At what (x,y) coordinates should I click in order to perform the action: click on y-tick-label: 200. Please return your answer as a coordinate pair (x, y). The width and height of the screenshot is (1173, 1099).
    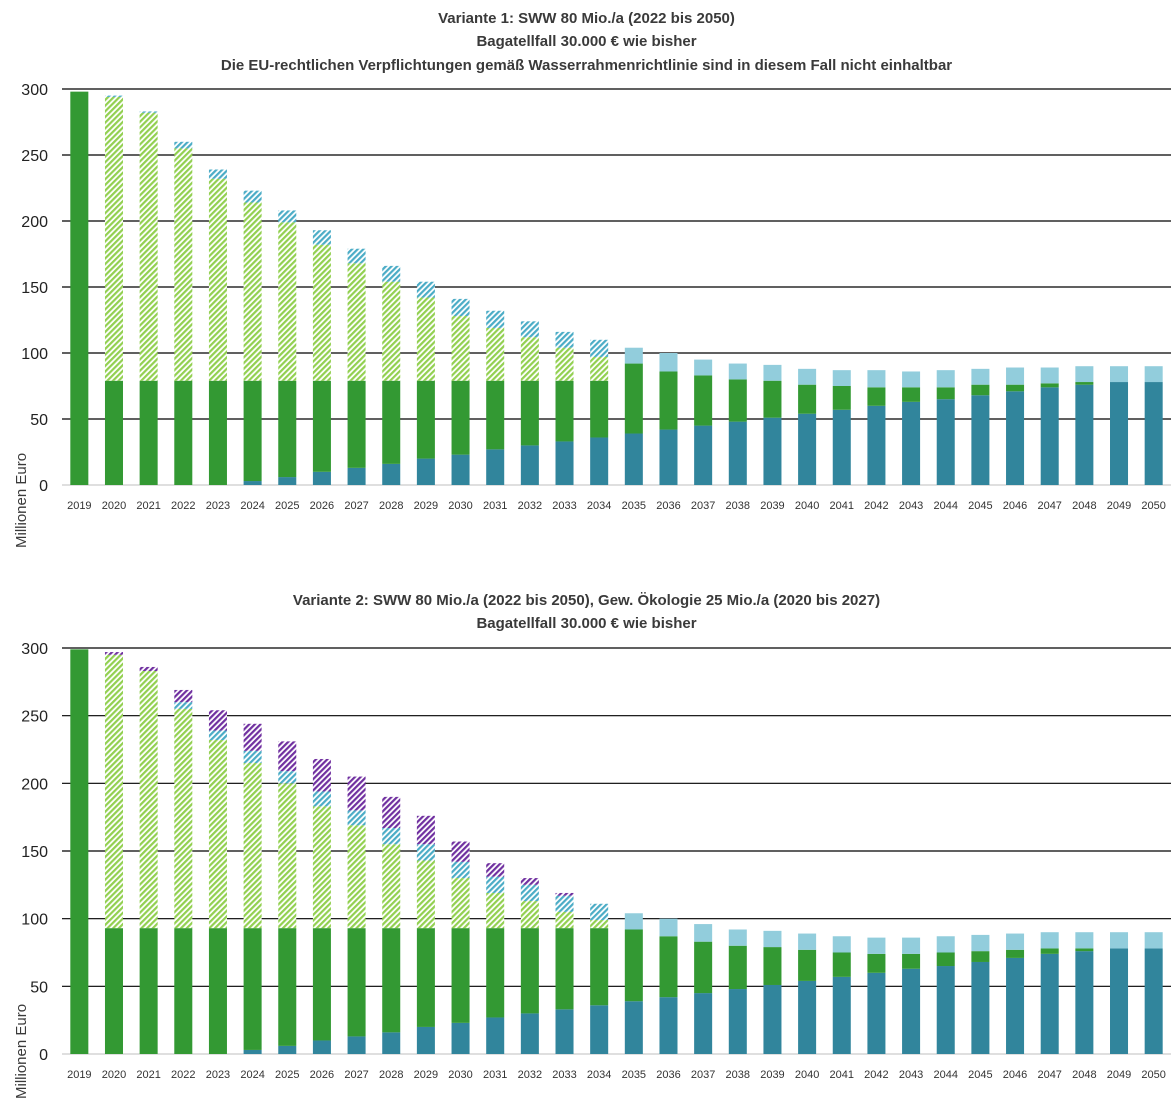
    Looking at the image, I should click on (34, 784).